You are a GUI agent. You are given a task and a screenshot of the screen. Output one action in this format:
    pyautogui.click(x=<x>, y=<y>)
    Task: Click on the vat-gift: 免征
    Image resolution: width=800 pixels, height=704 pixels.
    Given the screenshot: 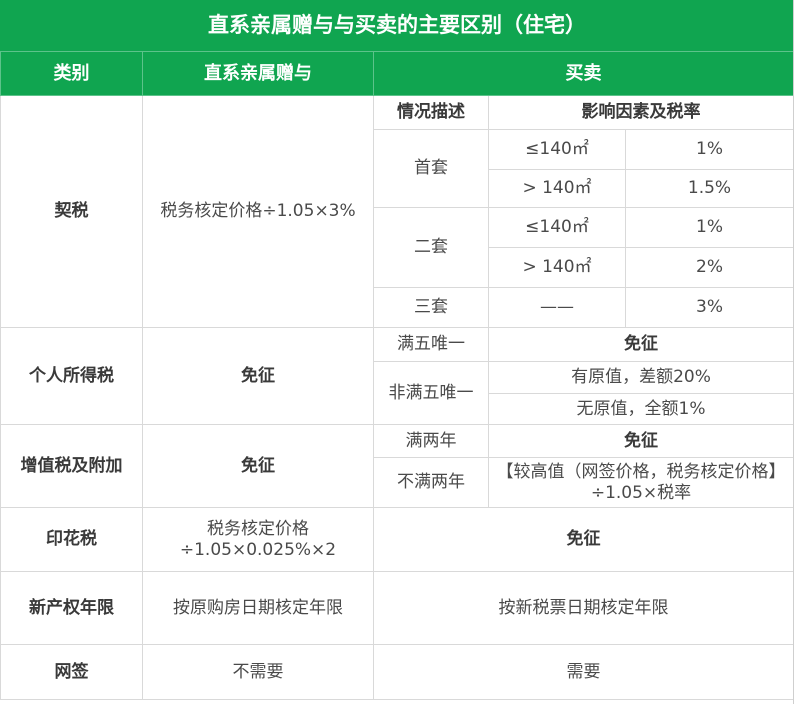 What is the action you would take?
    pyautogui.click(x=258, y=466)
    